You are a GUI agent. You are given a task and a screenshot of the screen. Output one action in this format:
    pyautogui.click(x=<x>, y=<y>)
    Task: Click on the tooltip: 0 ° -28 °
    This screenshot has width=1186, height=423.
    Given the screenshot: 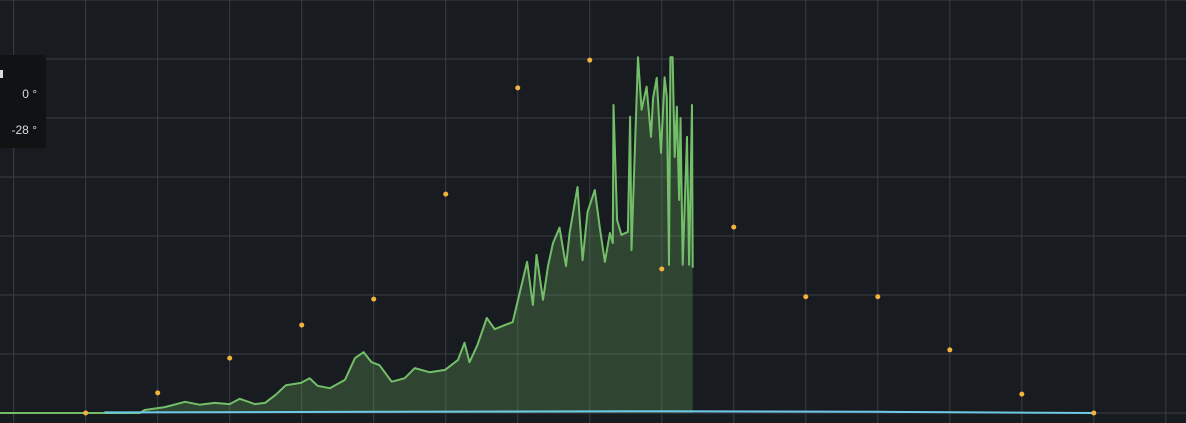 What is the action you would take?
    pyautogui.click(x=23, y=101)
    